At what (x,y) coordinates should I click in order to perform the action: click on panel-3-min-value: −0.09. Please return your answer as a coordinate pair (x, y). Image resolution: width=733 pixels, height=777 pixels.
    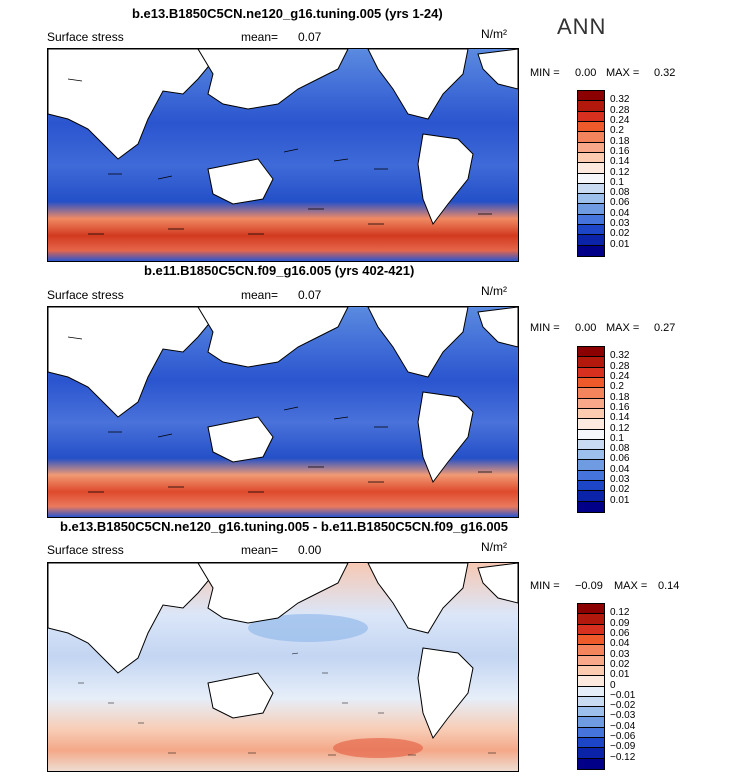
    Looking at the image, I should click on (589, 586).